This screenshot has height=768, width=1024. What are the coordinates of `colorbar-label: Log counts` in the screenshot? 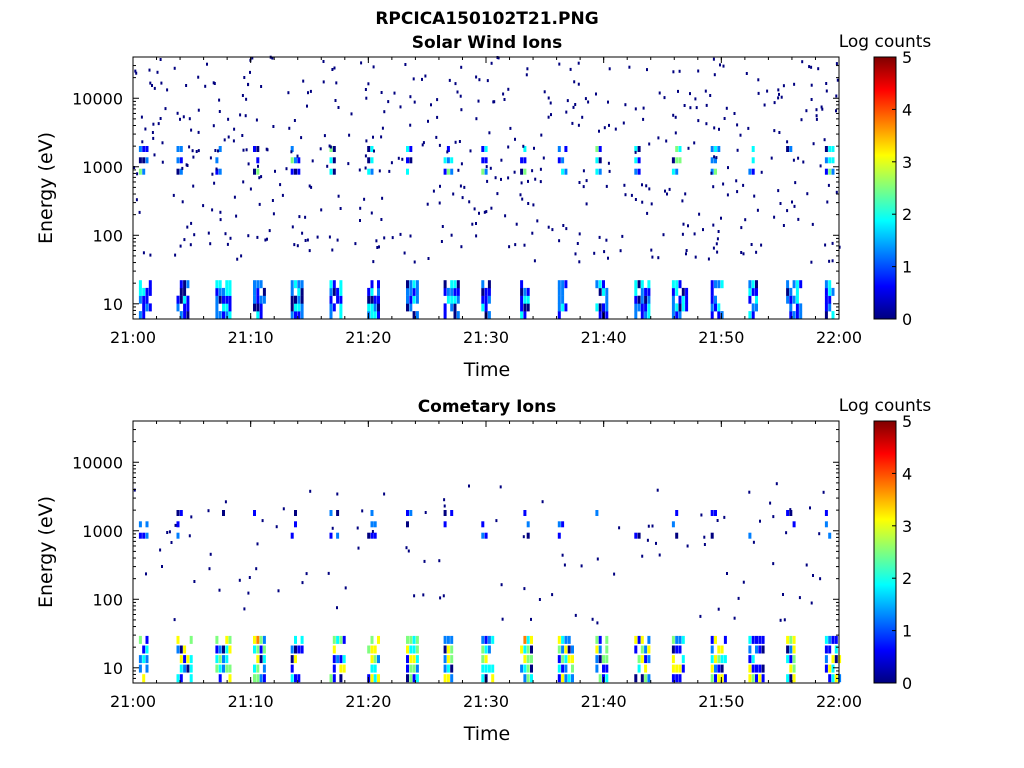 It's located at (885, 406).